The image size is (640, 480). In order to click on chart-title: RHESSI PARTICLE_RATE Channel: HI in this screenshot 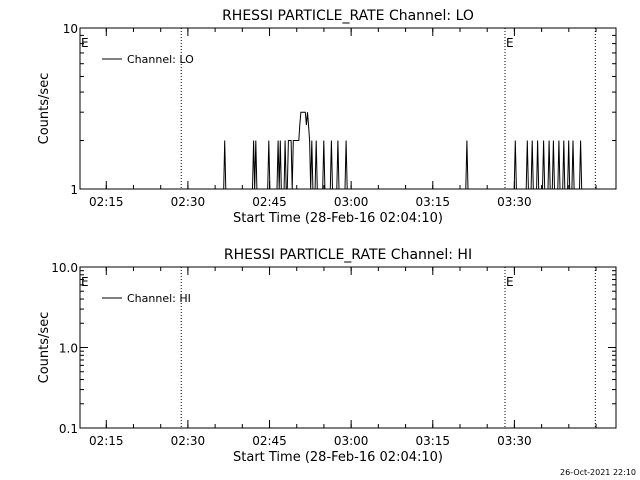, I will do `click(348, 255)`.